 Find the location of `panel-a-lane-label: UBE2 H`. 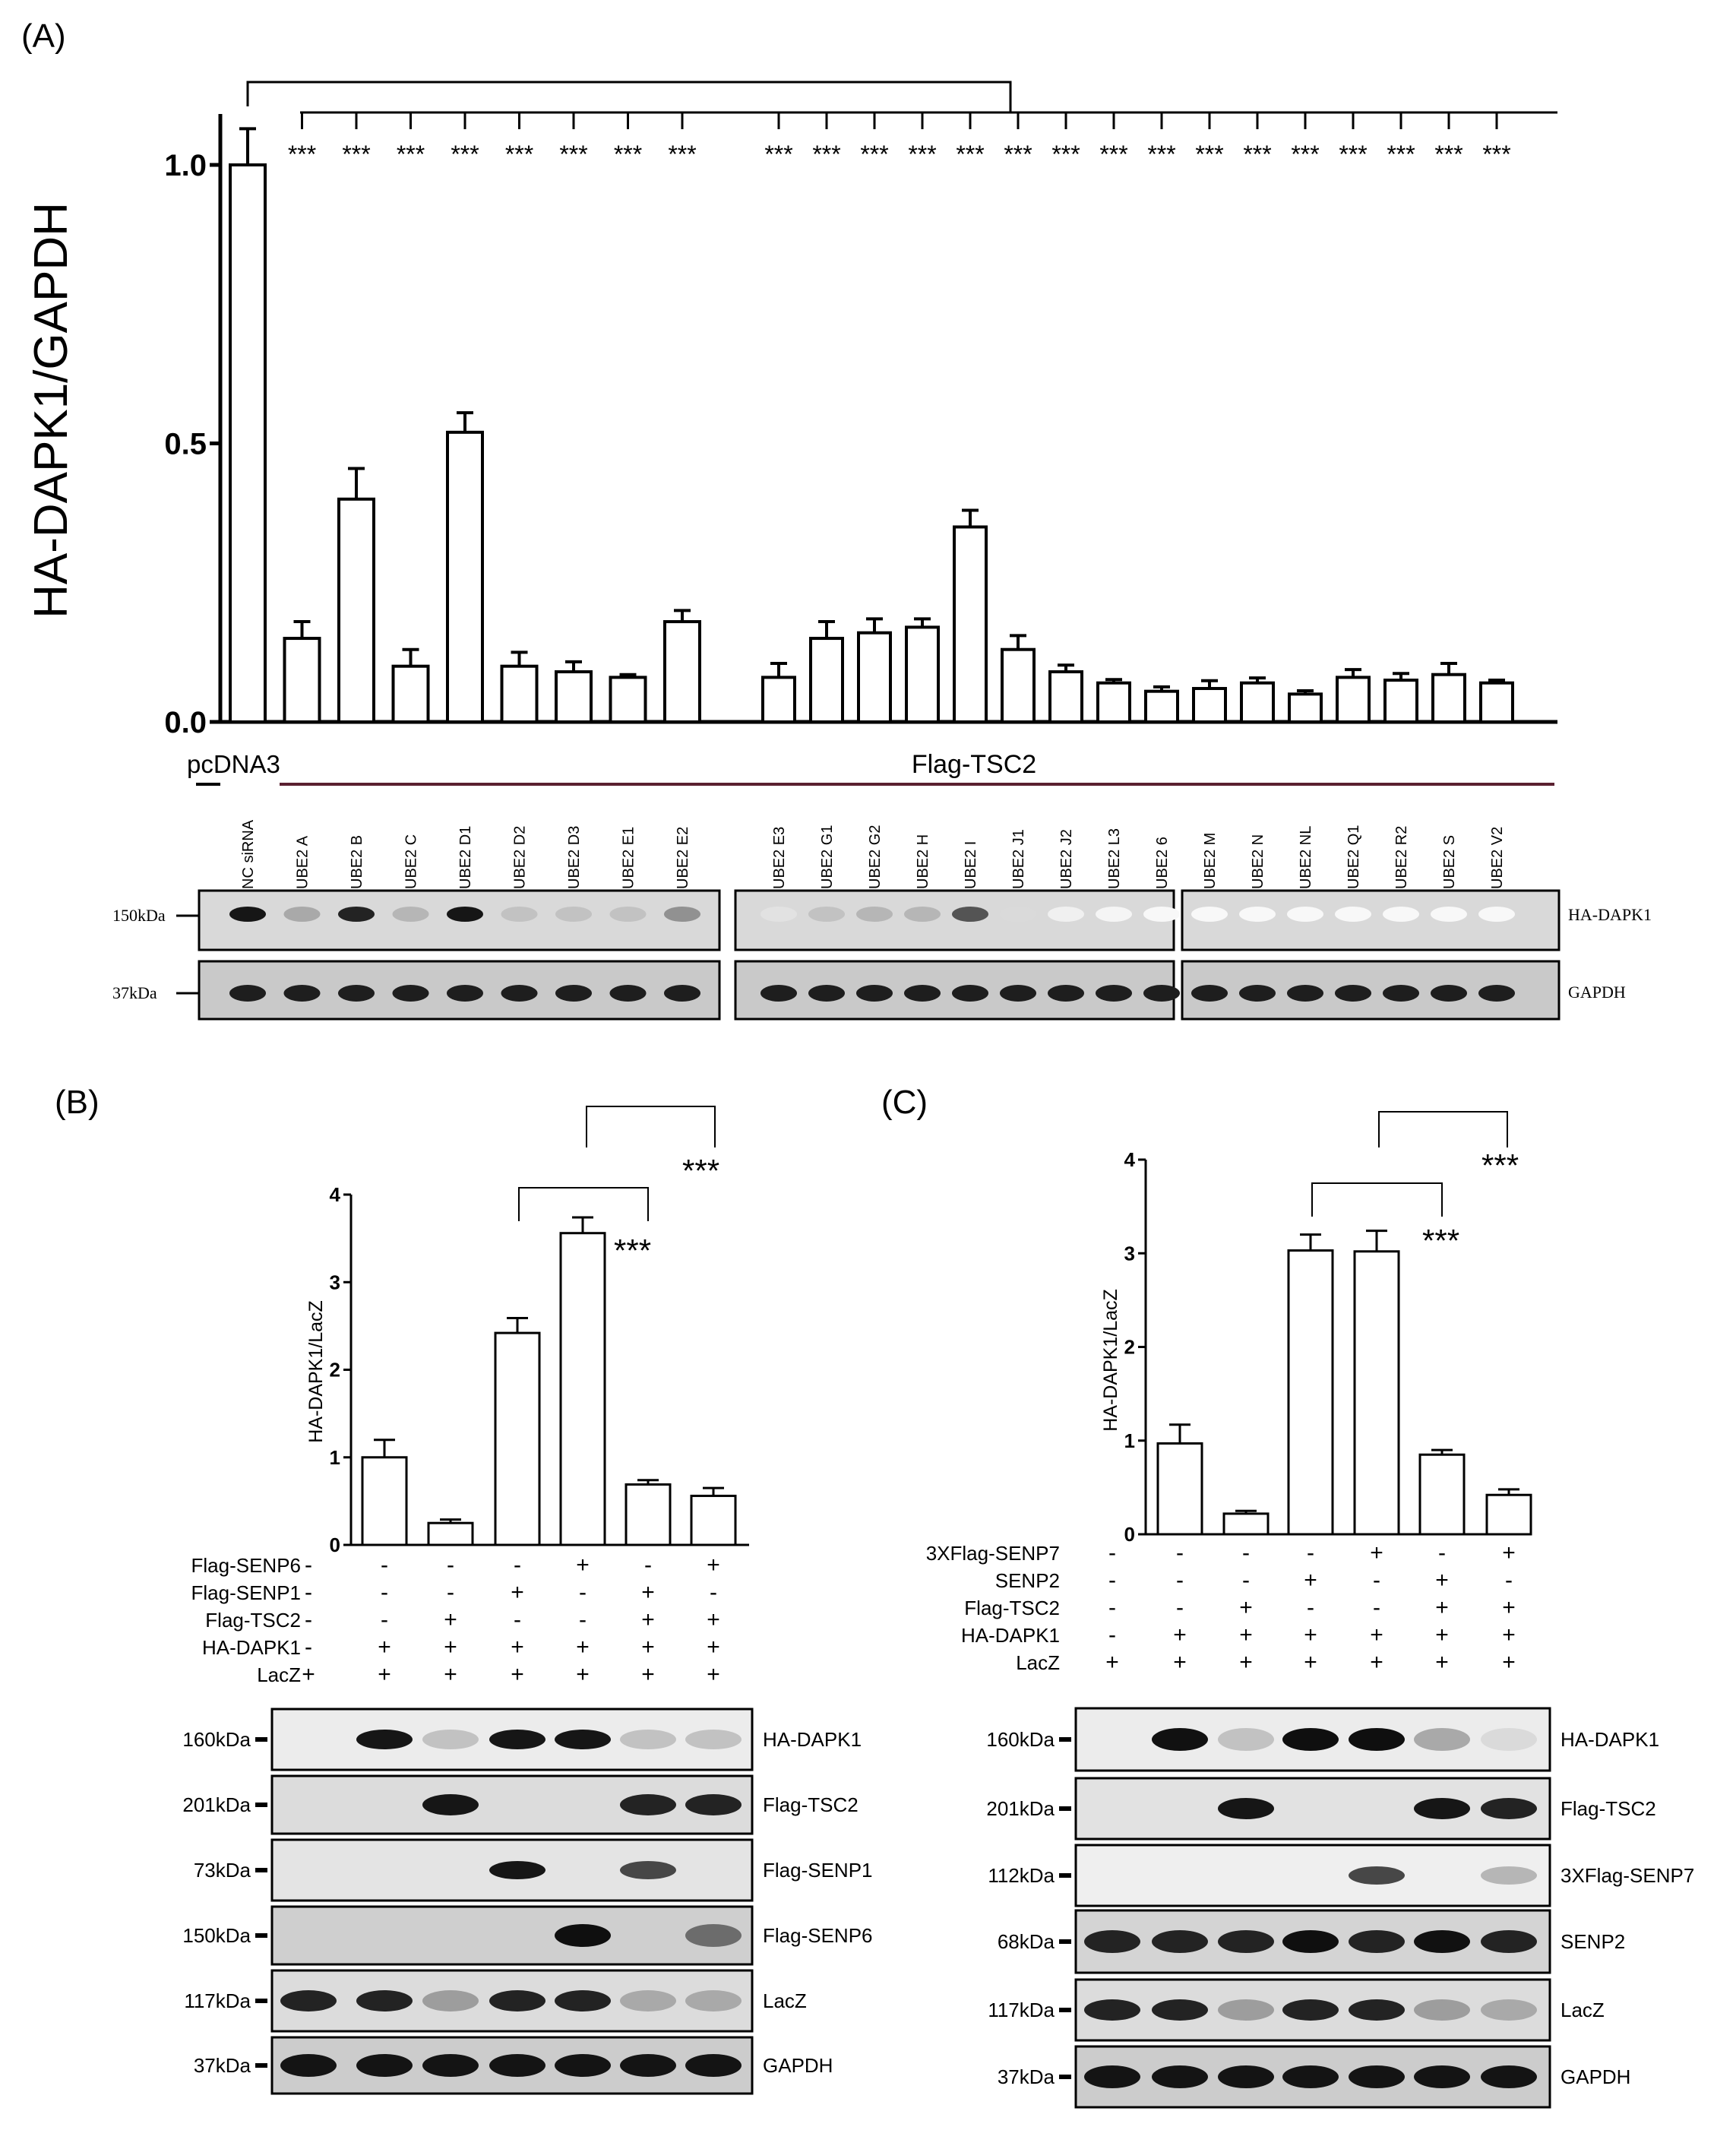

panel-a-lane-label: UBE2 H is located at coordinates (923, 861).